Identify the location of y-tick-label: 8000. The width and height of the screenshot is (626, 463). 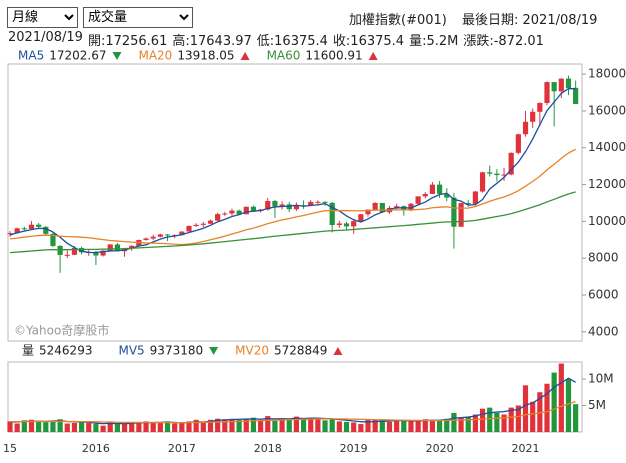
(603, 258).